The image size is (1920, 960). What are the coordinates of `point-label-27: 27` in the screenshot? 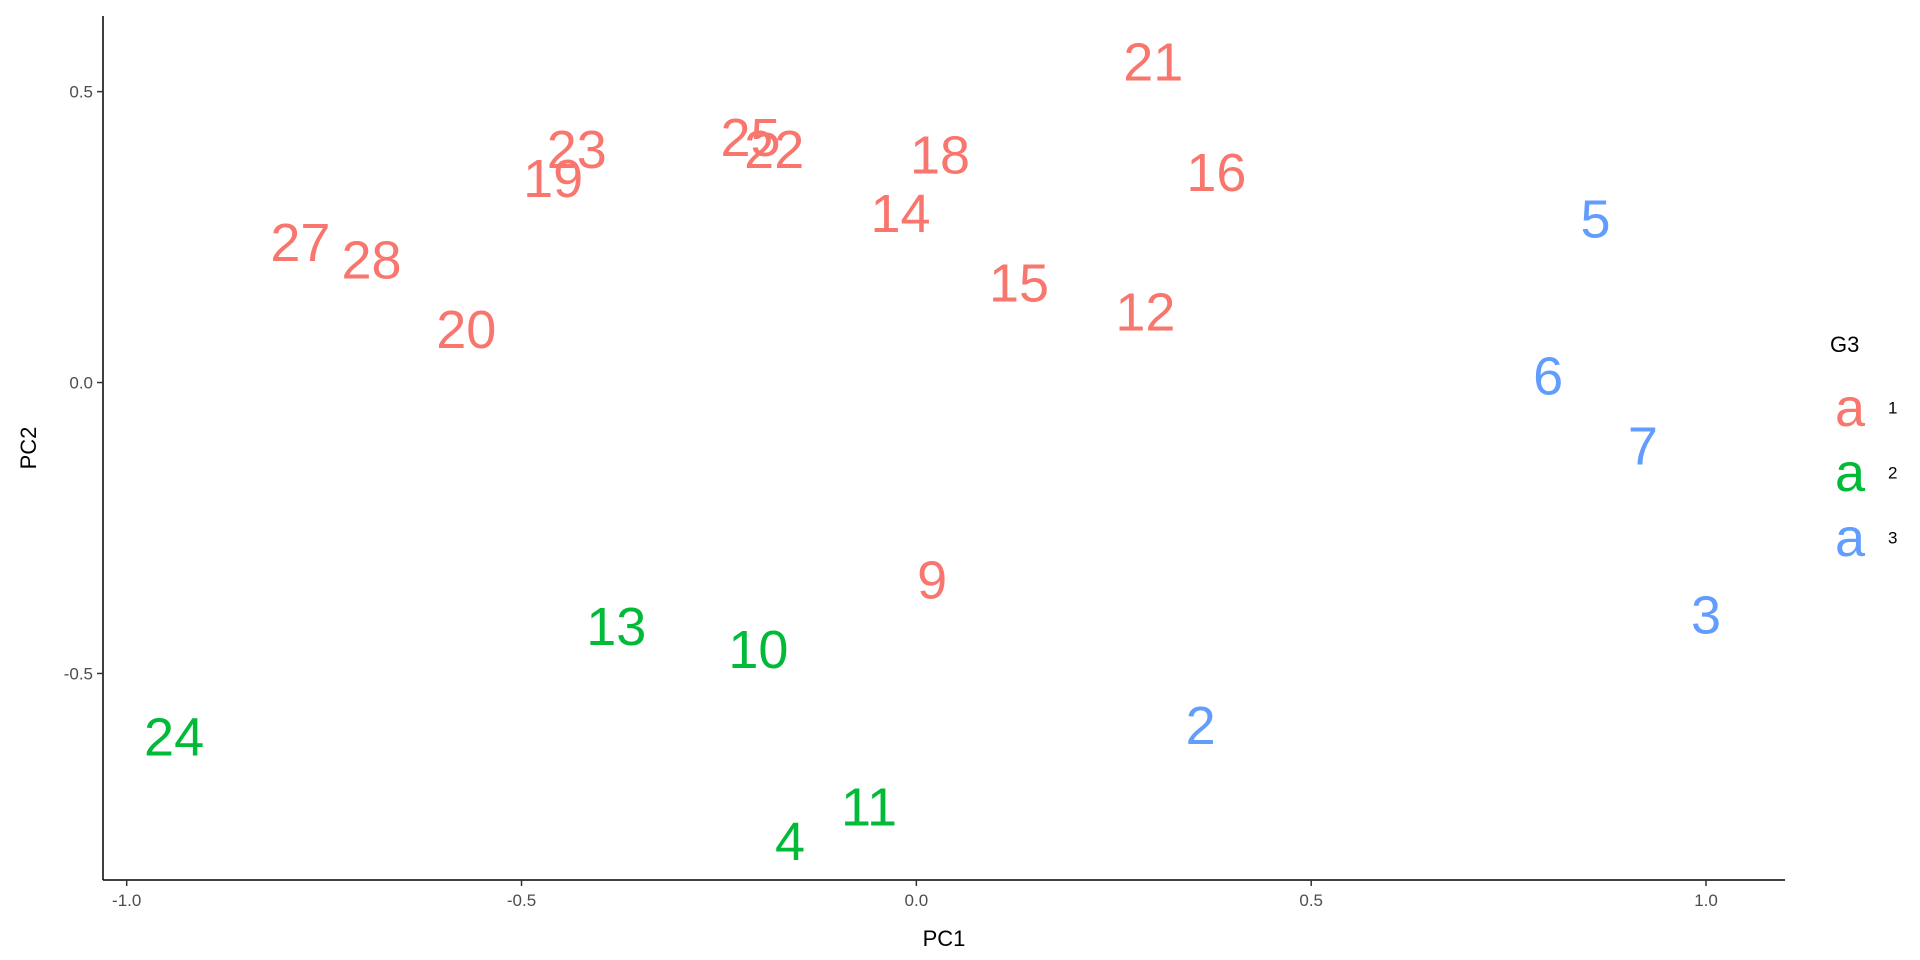 It's located at (300, 243).